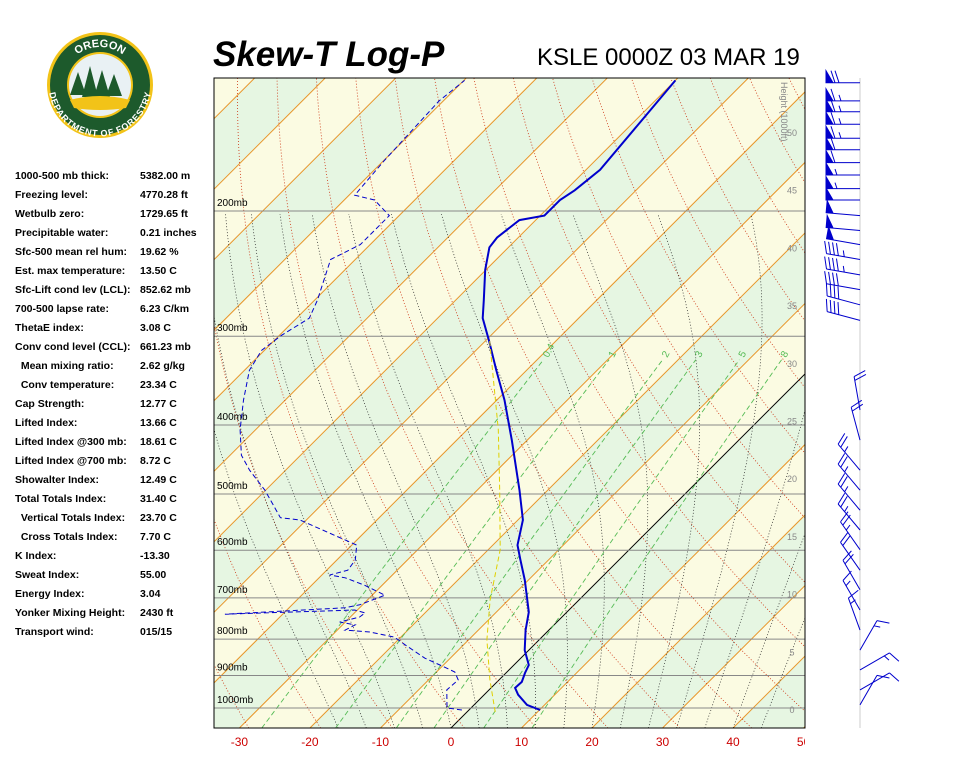 This screenshot has width=960, height=768. Describe the element at coordinates (232, 486) in the screenshot. I see `y-tick-label: 500mb` at that location.